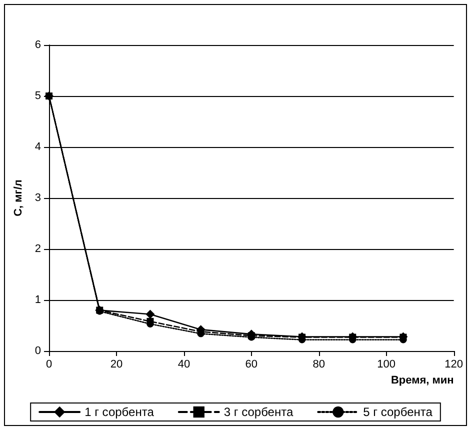 The height and width of the screenshot is (432, 473). What do you see at coordinates (38, 147) in the screenshot?
I see `y-tick-label: 4` at bounding box center [38, 147].